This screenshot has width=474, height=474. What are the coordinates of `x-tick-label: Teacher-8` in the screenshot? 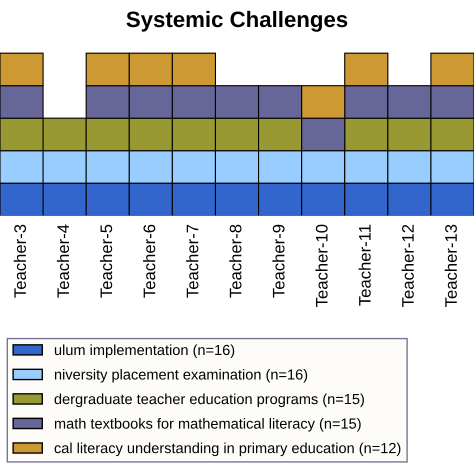 It's located at (235, 261).